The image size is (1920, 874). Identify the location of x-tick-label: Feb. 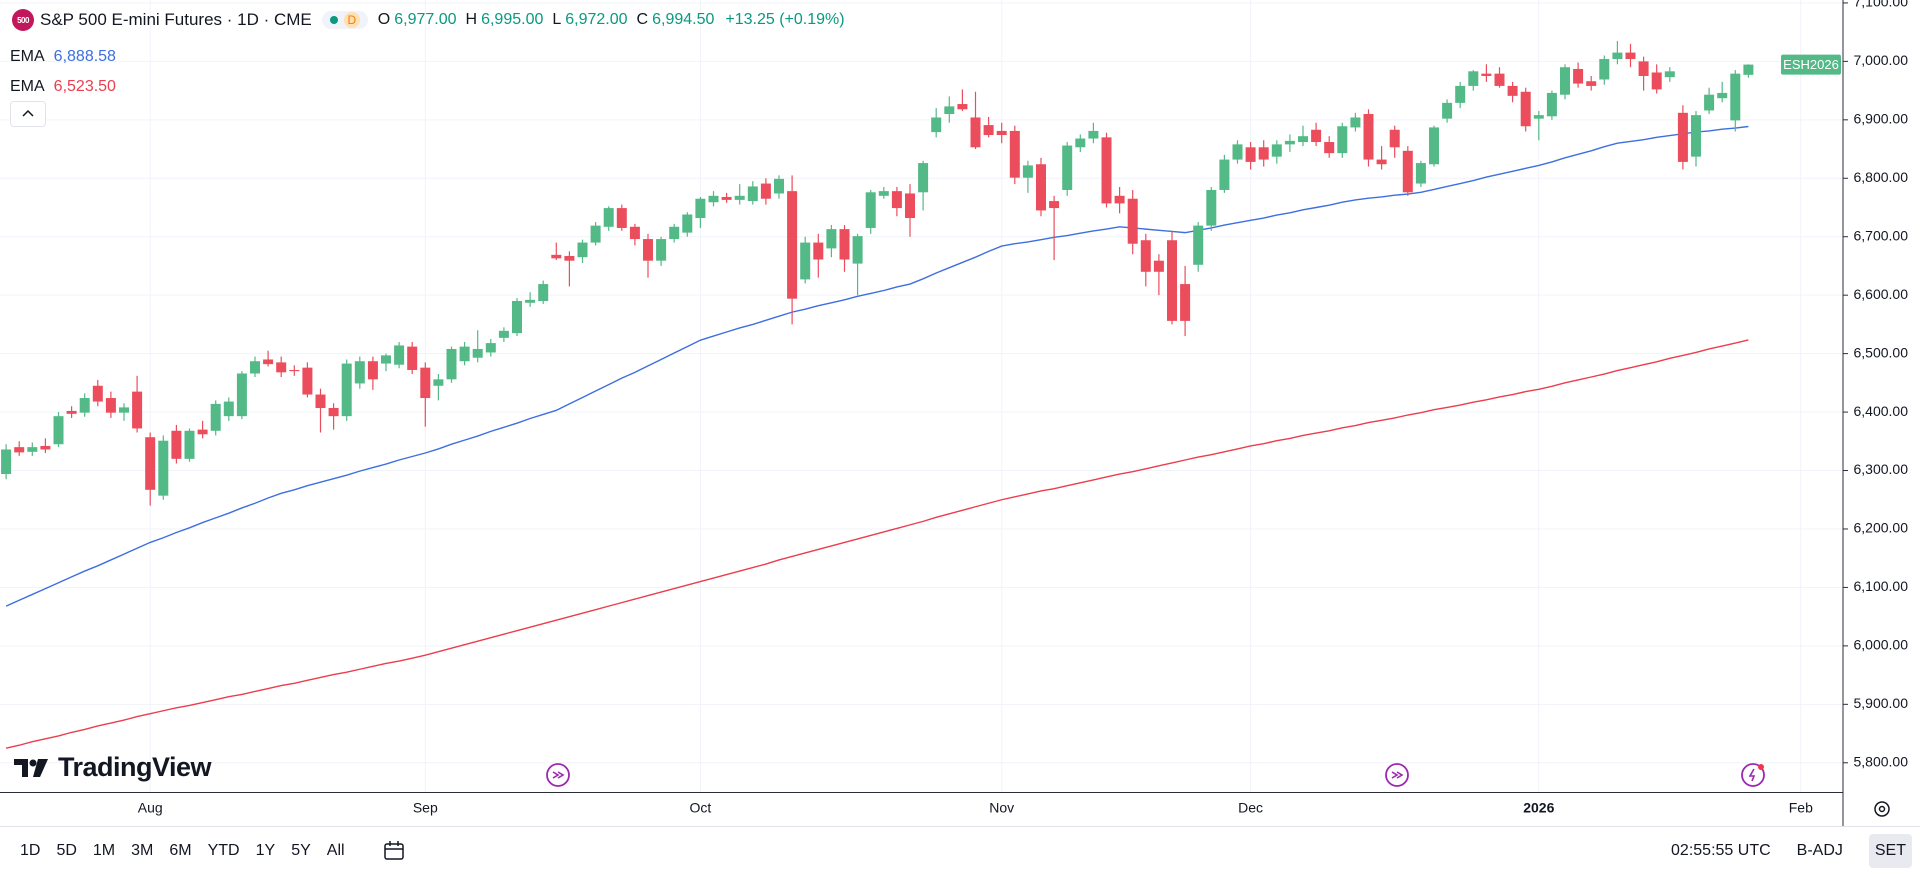
(1801, 808).